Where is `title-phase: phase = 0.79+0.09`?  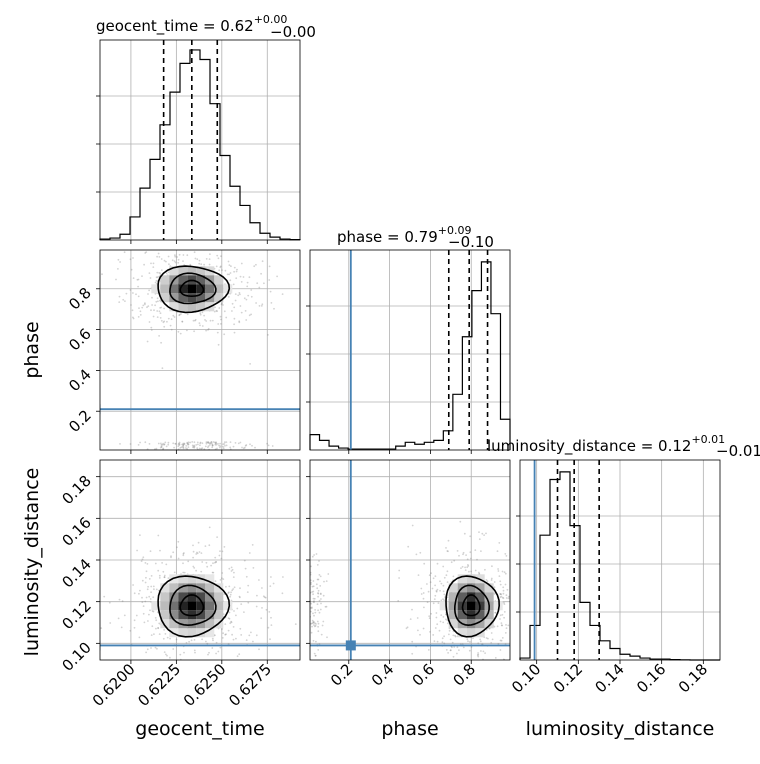 title-phase: phase = 0.79+0.09 is located at coordinates (404, 235).